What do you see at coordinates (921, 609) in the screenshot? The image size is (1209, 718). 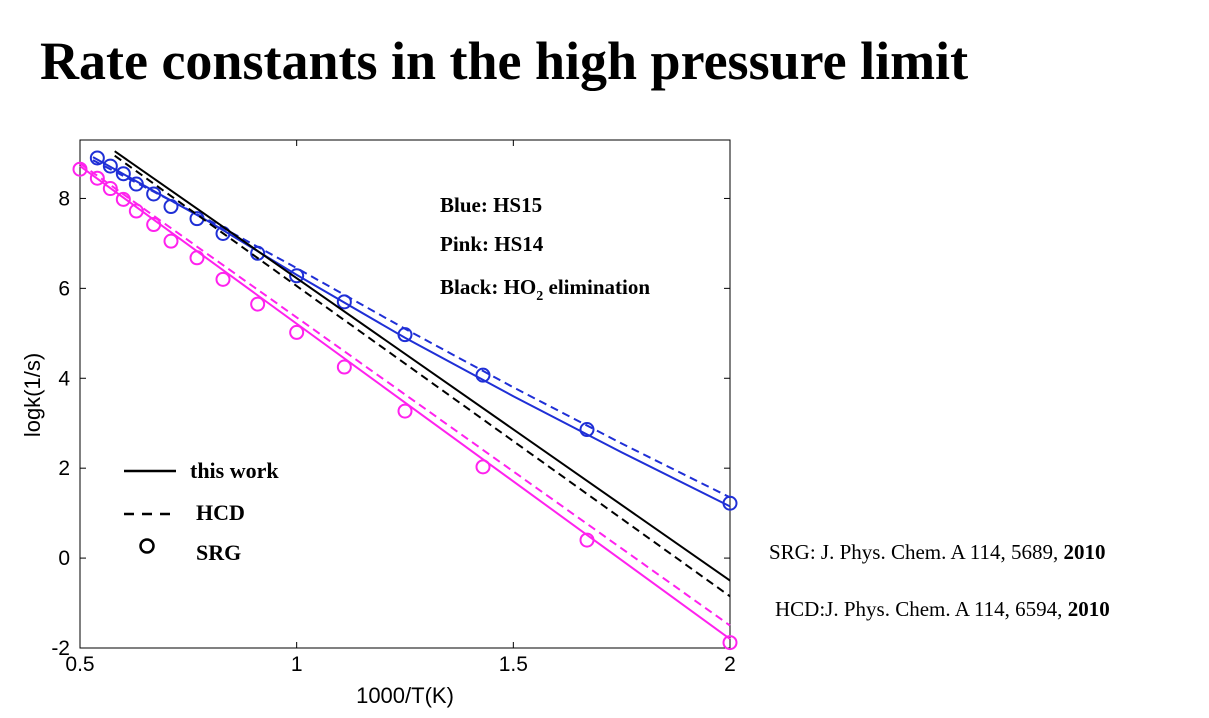 I see `reference-hcd-text: HCD:J. Phys. Chem. A 114, 6594,` at bounding box center [921, 609].